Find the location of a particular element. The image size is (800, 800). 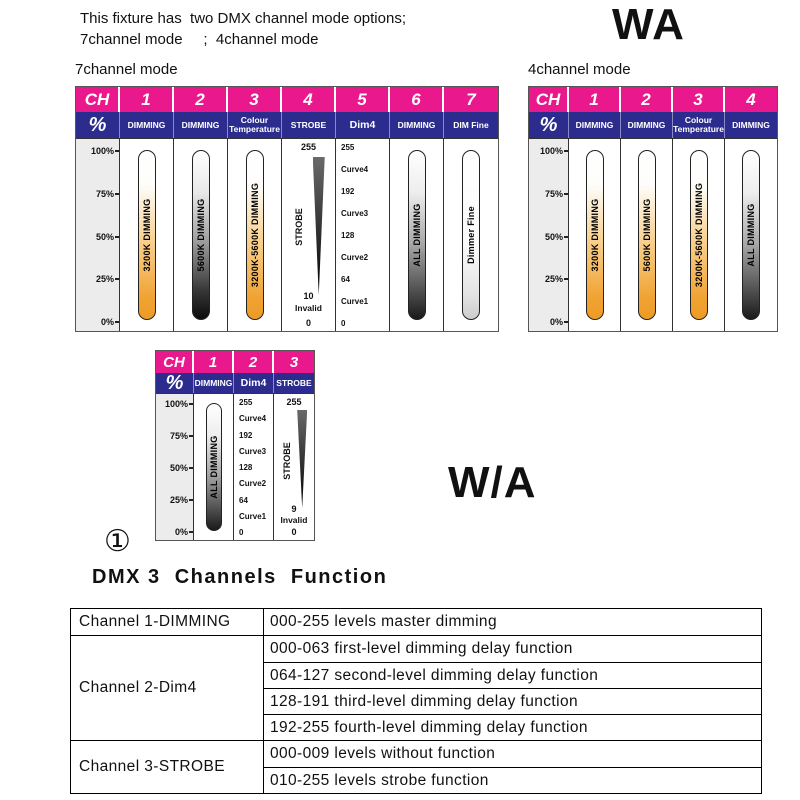

mode7-channel-6: 6 is located at coordinates (417, 99).